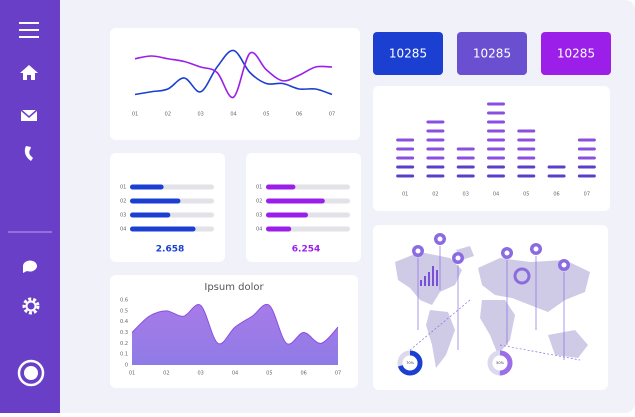 The width and height of the screenshot is (635, 417). I want to click on y-tick-label: 0, so click(126, 366).